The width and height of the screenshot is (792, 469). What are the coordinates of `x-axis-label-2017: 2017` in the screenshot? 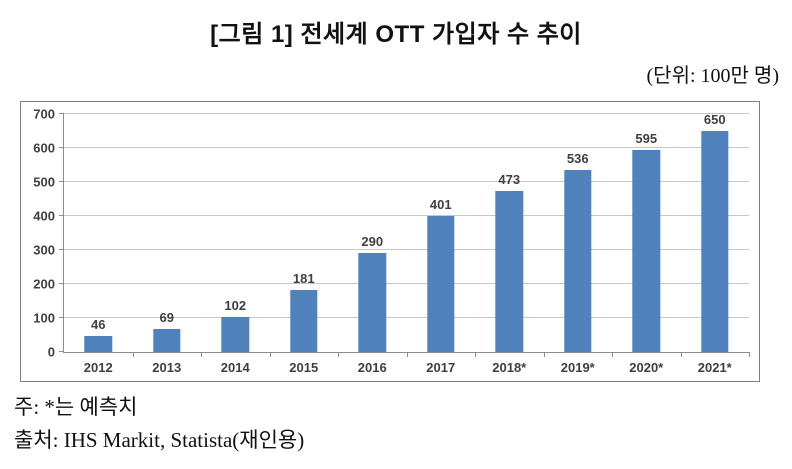 It's located at (441, 367).